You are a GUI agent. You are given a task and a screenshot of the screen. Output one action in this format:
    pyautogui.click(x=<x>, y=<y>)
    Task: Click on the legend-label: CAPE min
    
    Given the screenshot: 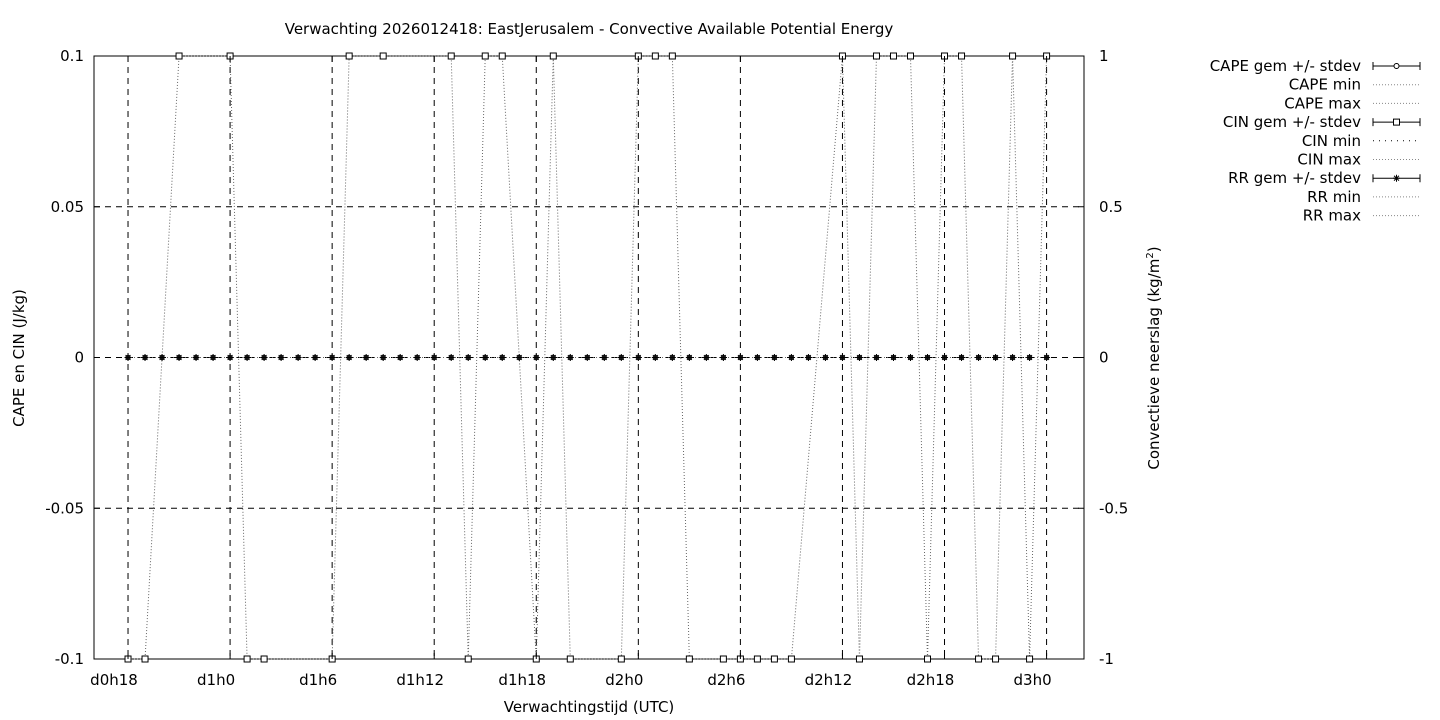 What is the action you would take?
    pyautogui.click(x=1325, y=85)
    